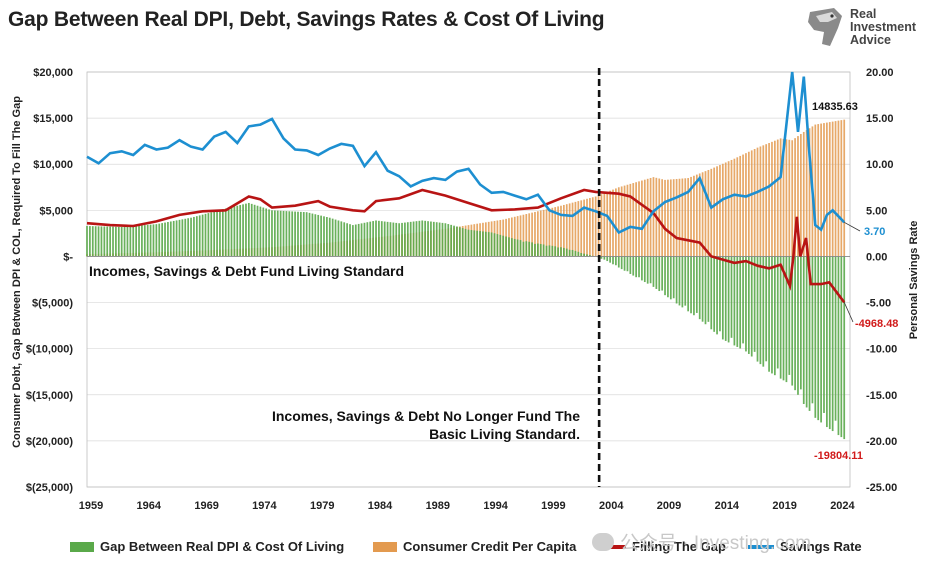  I want to click on left-axis-tick-label: $10,000, so click(53, 165).